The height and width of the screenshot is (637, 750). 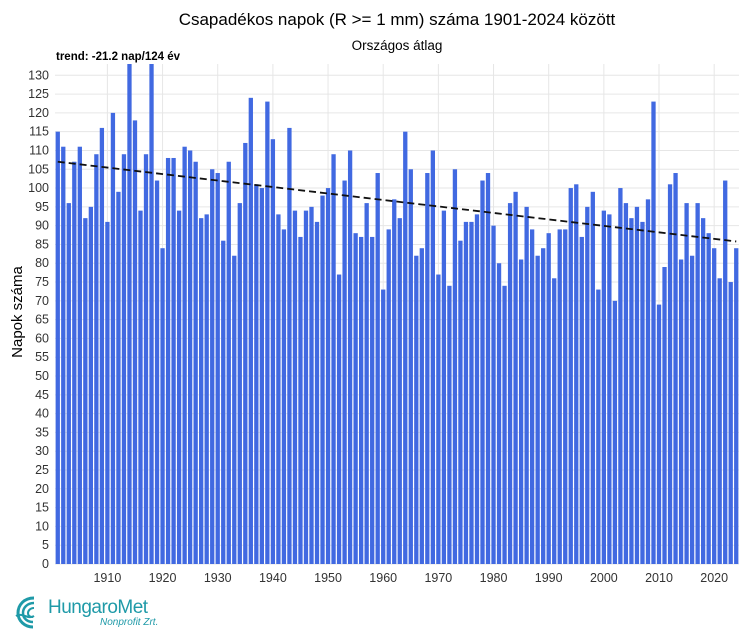 What do you see at coordinates (521, 411) in the screenshot?
I see `bar-1985` at bounding box center [521, 411].